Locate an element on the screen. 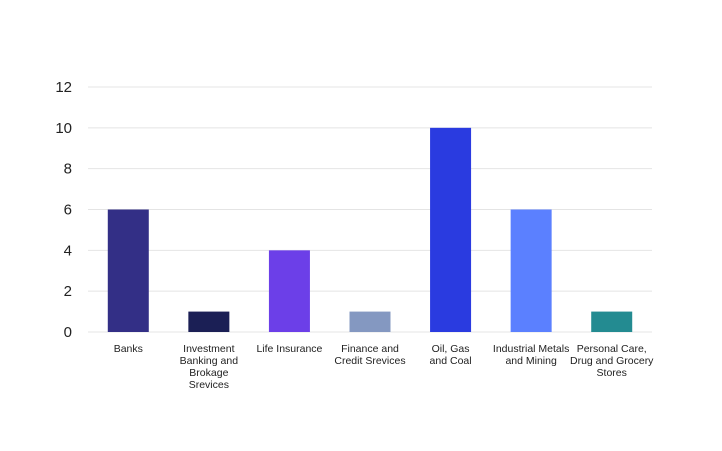 Image resolution: width=722 pixels, height=451 pixels. y-tick-label: 12 is located at coordinates (63, 87).